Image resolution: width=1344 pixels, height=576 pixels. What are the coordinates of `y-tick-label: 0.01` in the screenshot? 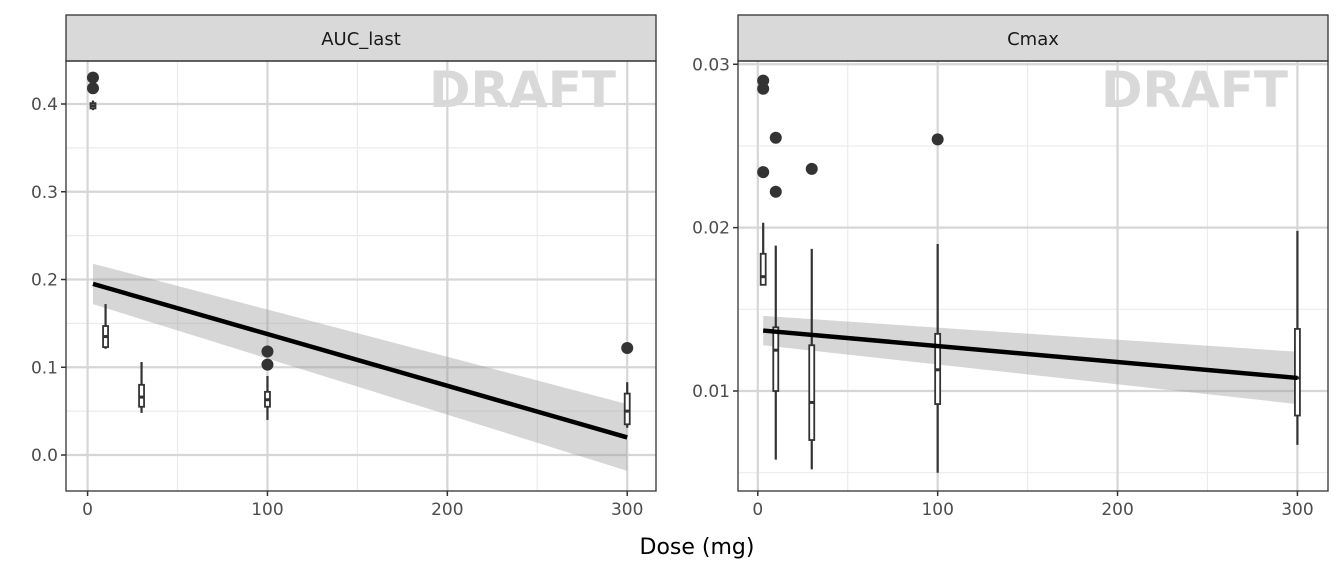 It's located at (711, 392).